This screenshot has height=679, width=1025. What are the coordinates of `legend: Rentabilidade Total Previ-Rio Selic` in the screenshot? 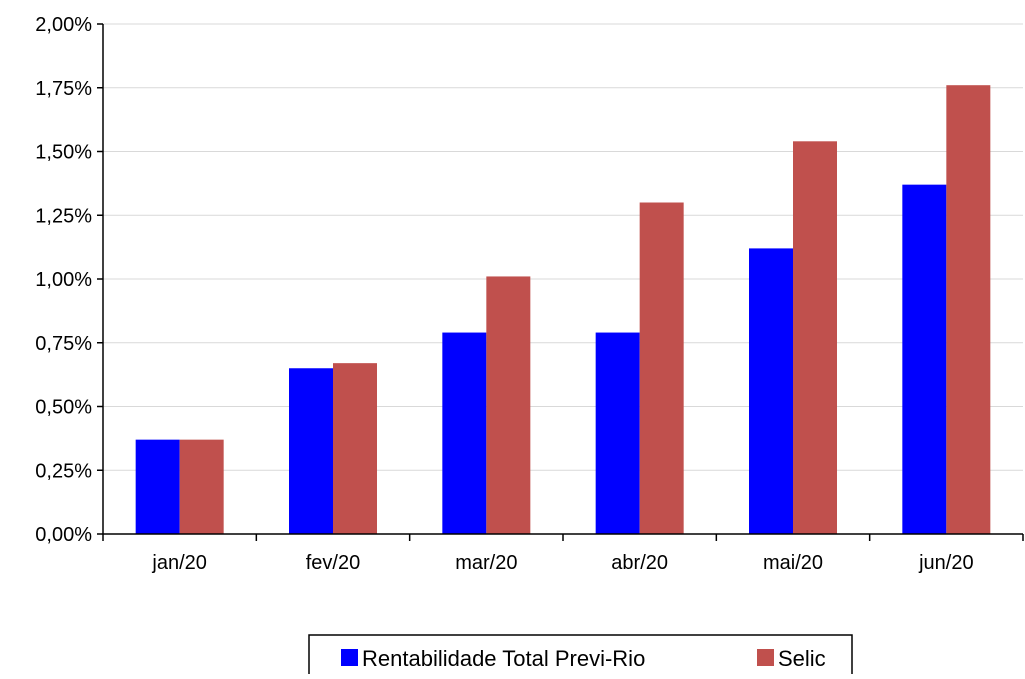 It's located at (580, 654).